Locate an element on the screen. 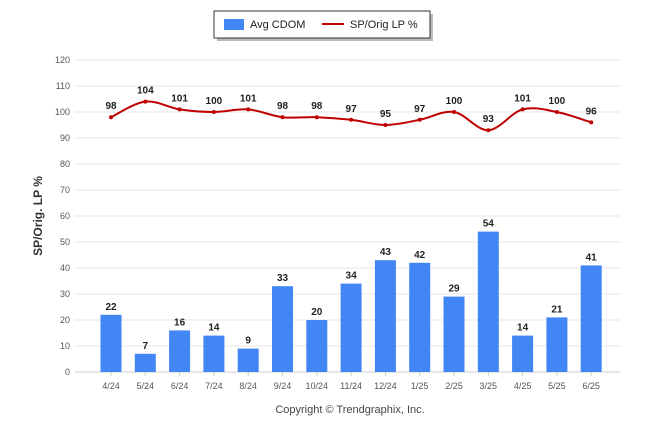  legend-swatch-bar is located at coordinates (234, 24).